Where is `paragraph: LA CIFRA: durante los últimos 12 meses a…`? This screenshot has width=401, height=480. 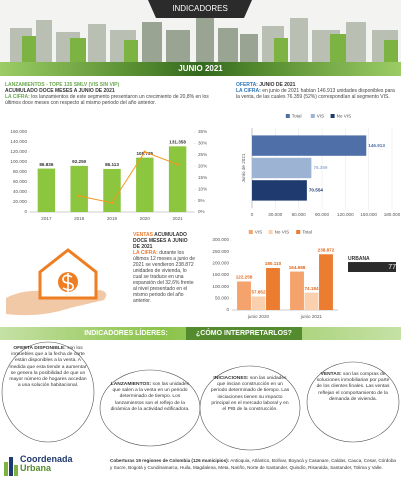
paragraph: LA CIFRA: durante los últimos 12 meses a… is located at coordinates (164, 277).